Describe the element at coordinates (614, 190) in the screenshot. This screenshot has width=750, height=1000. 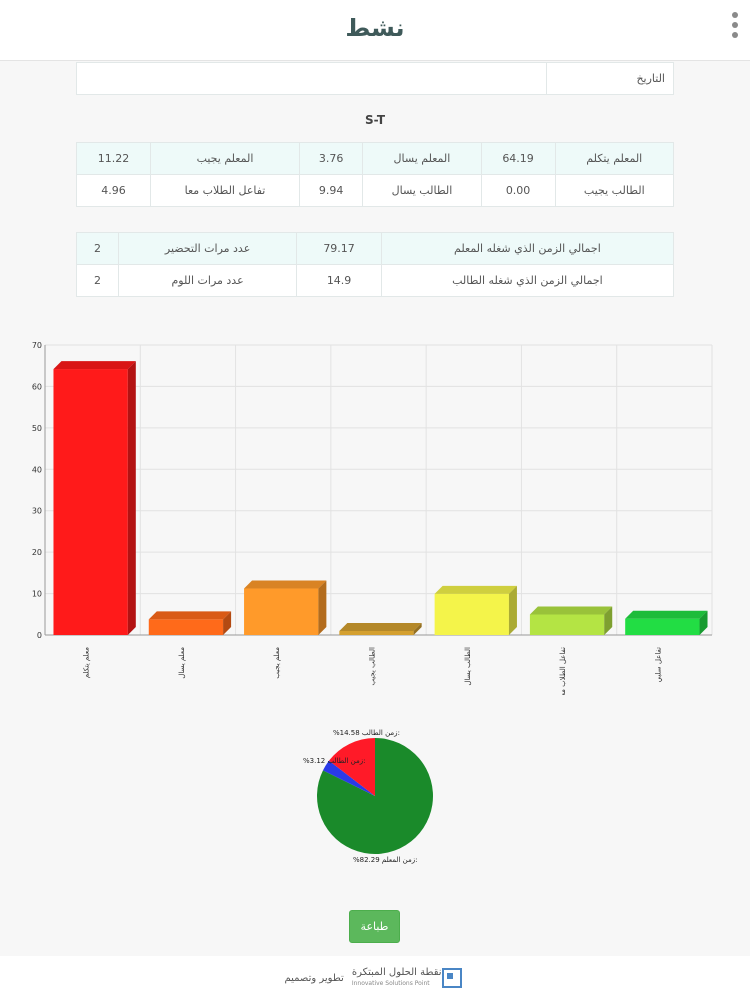
I see `stat-label: الطالب يجيب` at that location.